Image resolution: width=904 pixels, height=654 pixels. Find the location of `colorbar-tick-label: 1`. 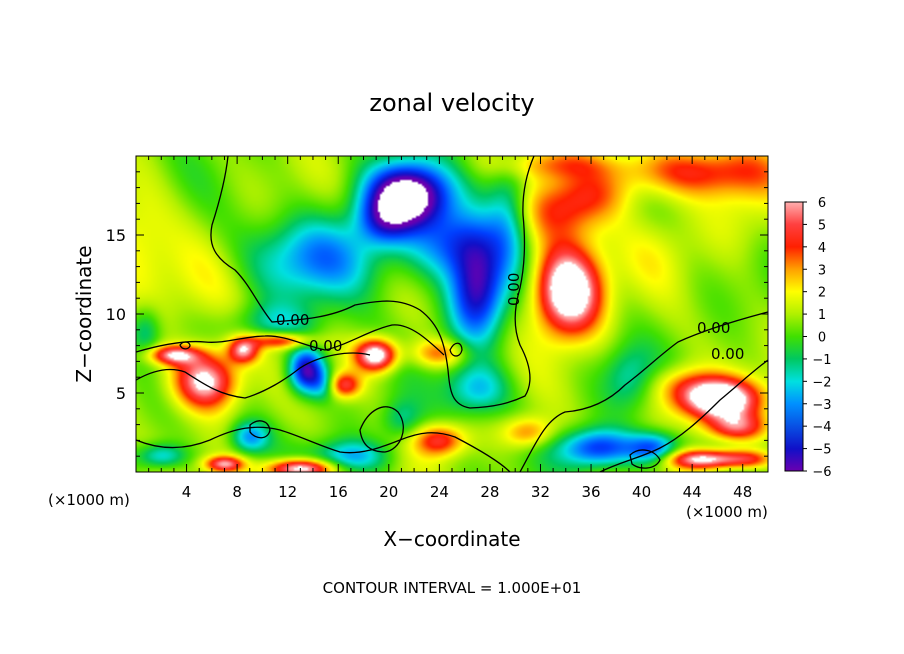

colorbar-tick-label: 1 is located at coordinates (822, 315).